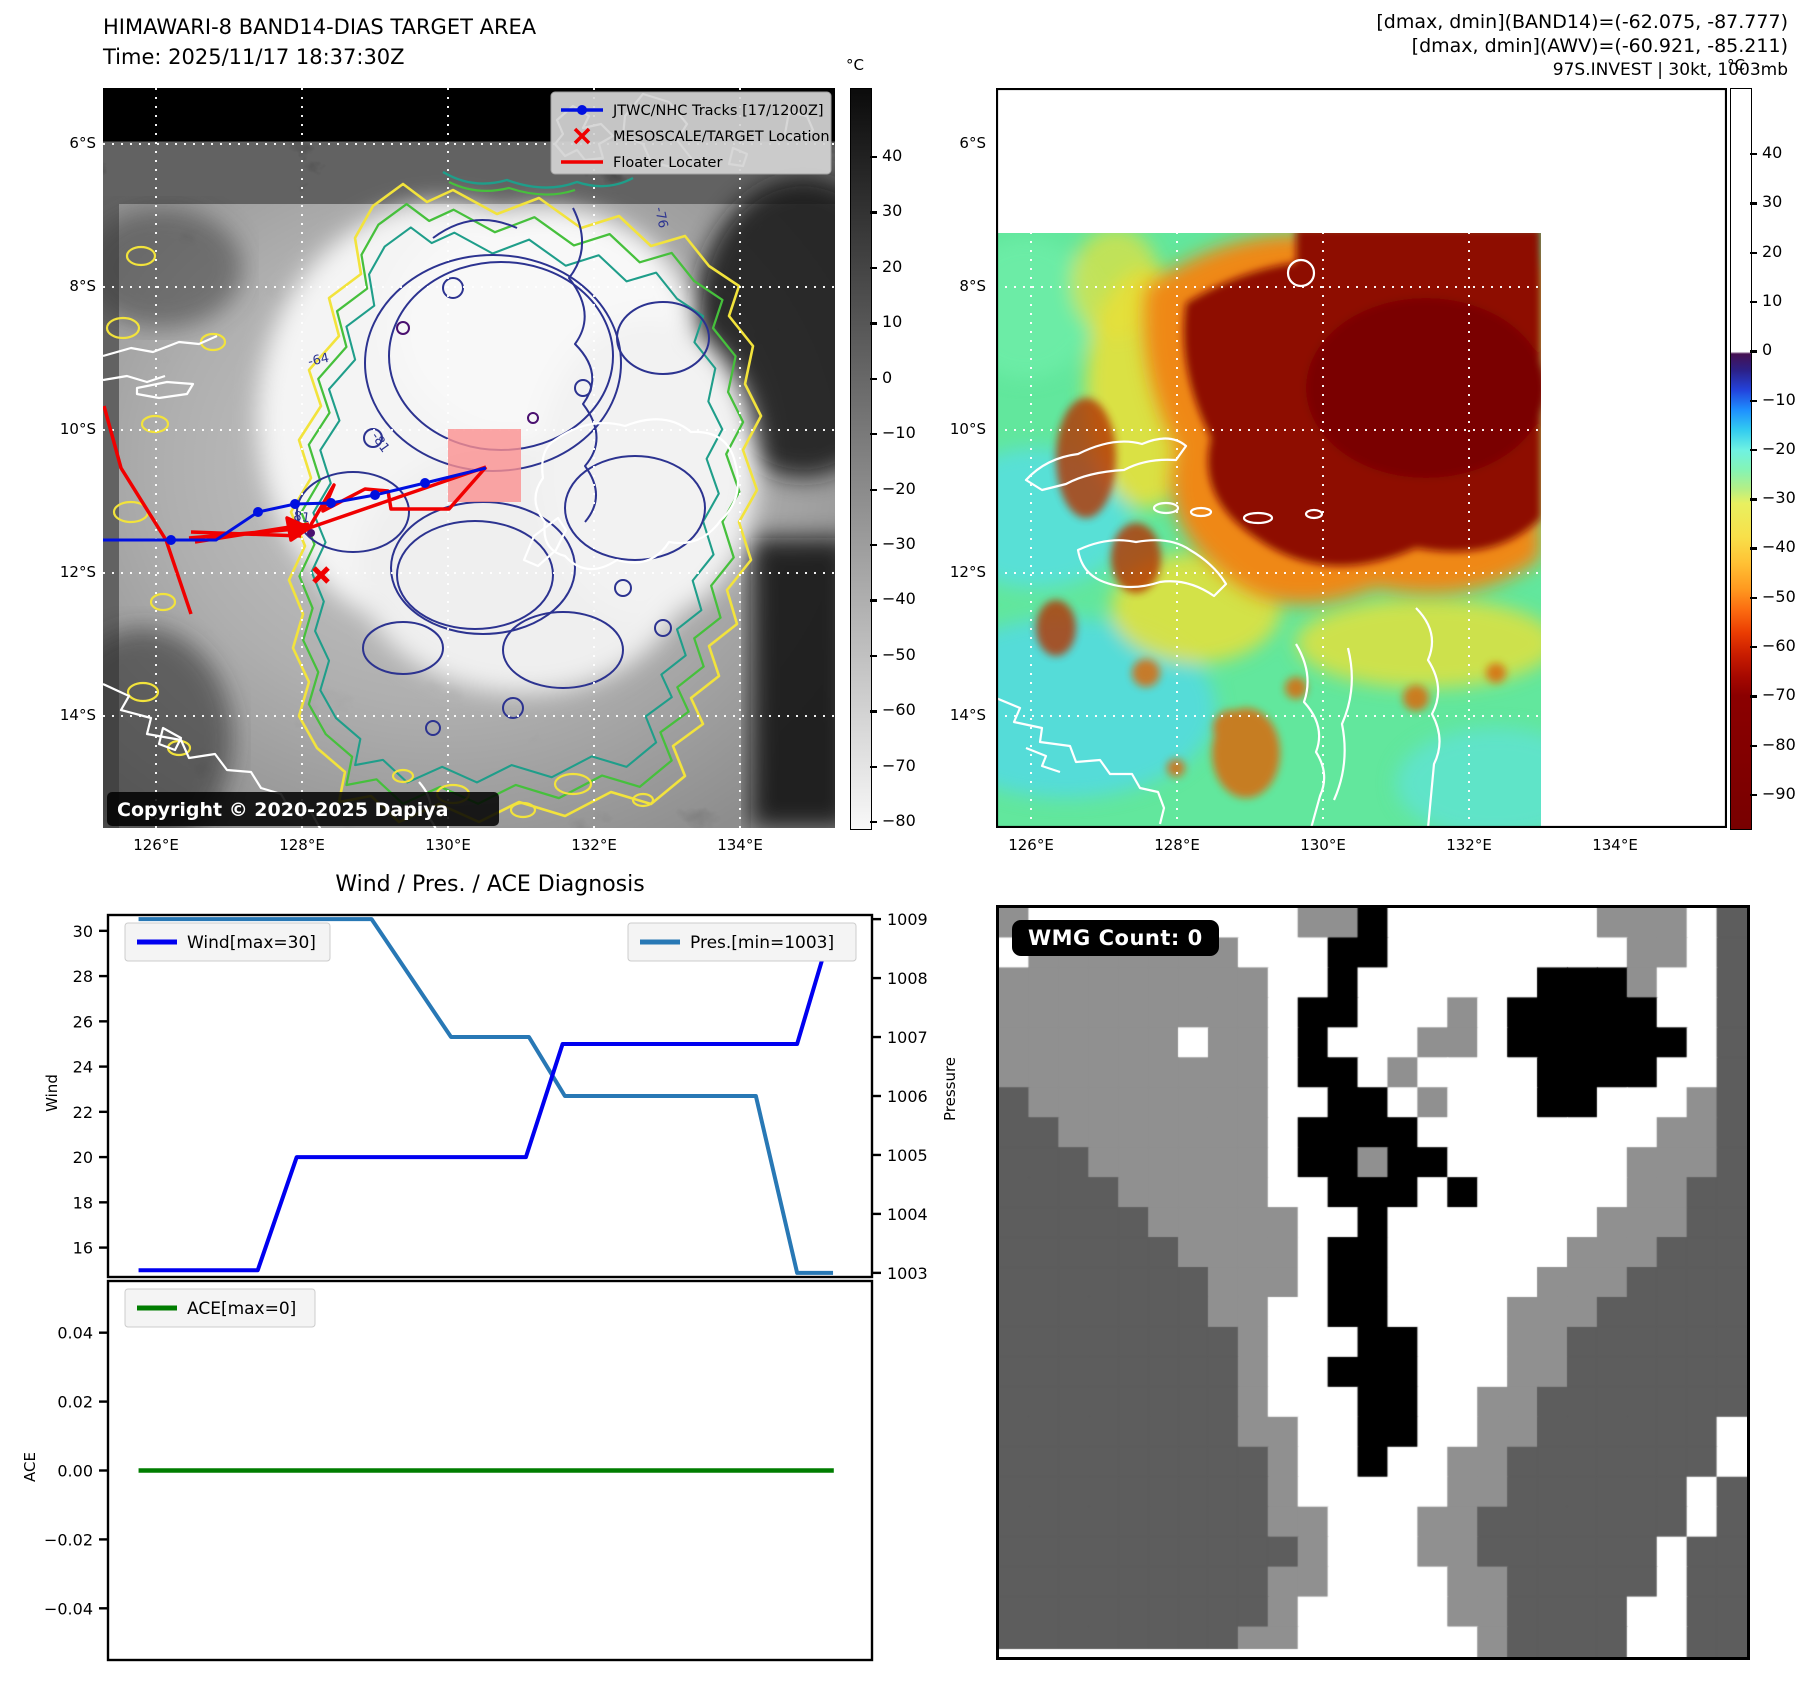  What do you see at coordinates (75, 1402) in the screenshot?
I see `chart-tick-label: 0.02` at bounding box center [75, 1402].